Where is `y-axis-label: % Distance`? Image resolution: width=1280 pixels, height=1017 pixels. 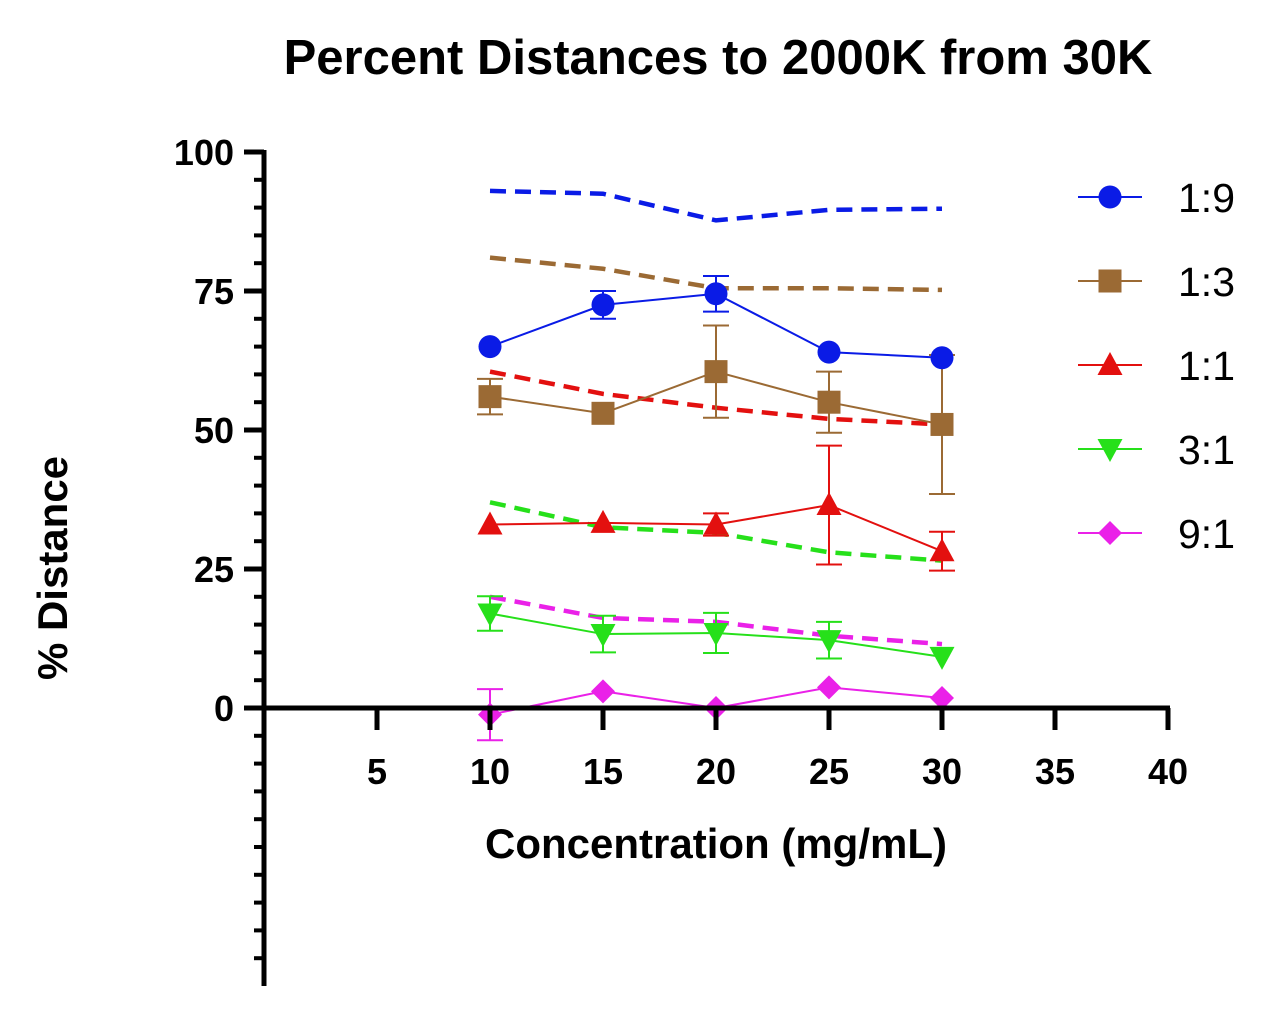
y-axis-label: % Distance is located at coordinates (52, 568).